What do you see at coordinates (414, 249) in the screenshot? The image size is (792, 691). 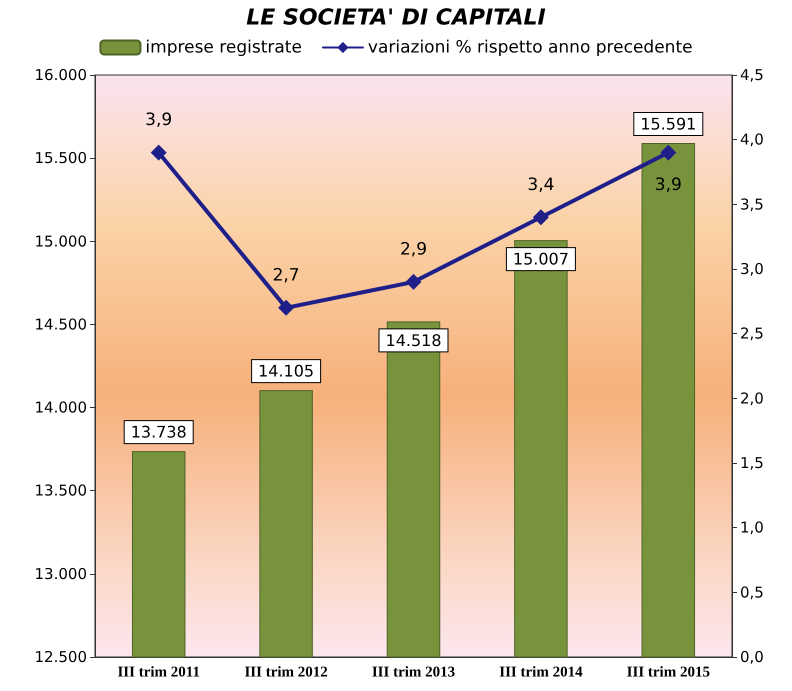 I see `data-label: 2,9` at bounding box center [414, 249].